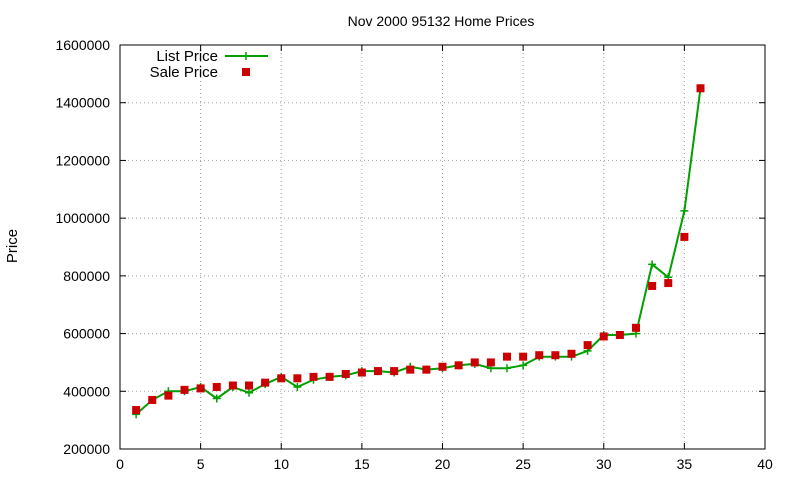 Image resolution: width=800 pixels, height=480 pixels. I want to click on legend-label: List Price, so click(187, 56).